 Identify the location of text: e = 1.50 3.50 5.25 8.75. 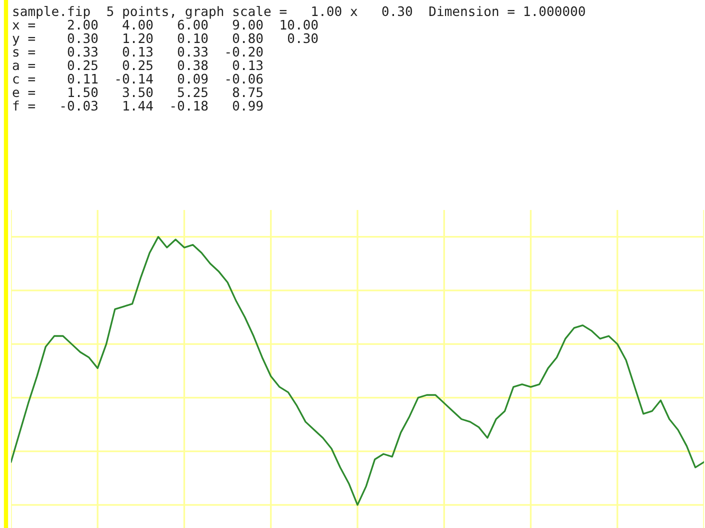
(137, 92).